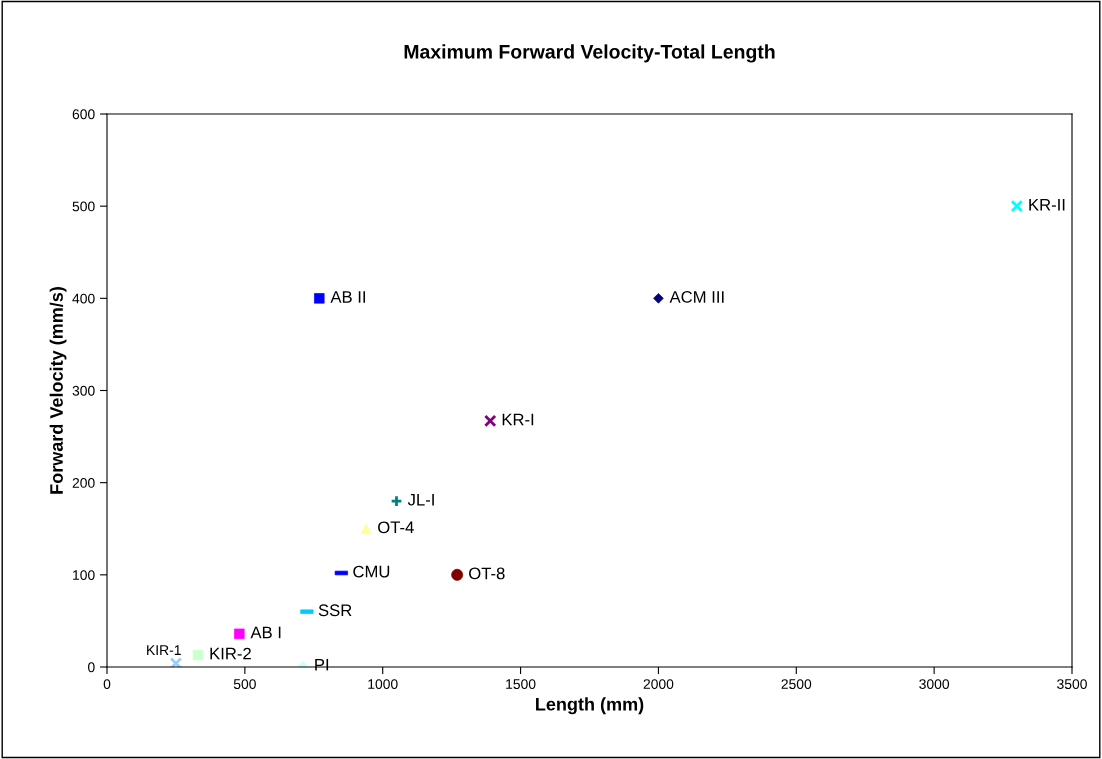  What do you see at coordinates (796, 684) in the screenshot?
I see `x-tick-label: 2500` at bounding box center [796, 684].